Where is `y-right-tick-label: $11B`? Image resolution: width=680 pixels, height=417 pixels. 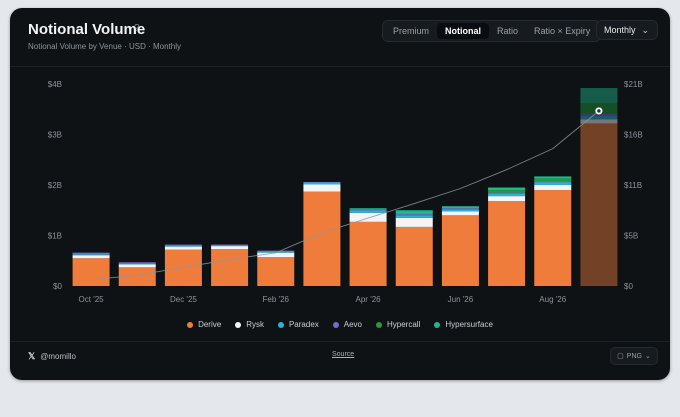 y-right-tick-label: $11B is located at coordinates (633, 185).